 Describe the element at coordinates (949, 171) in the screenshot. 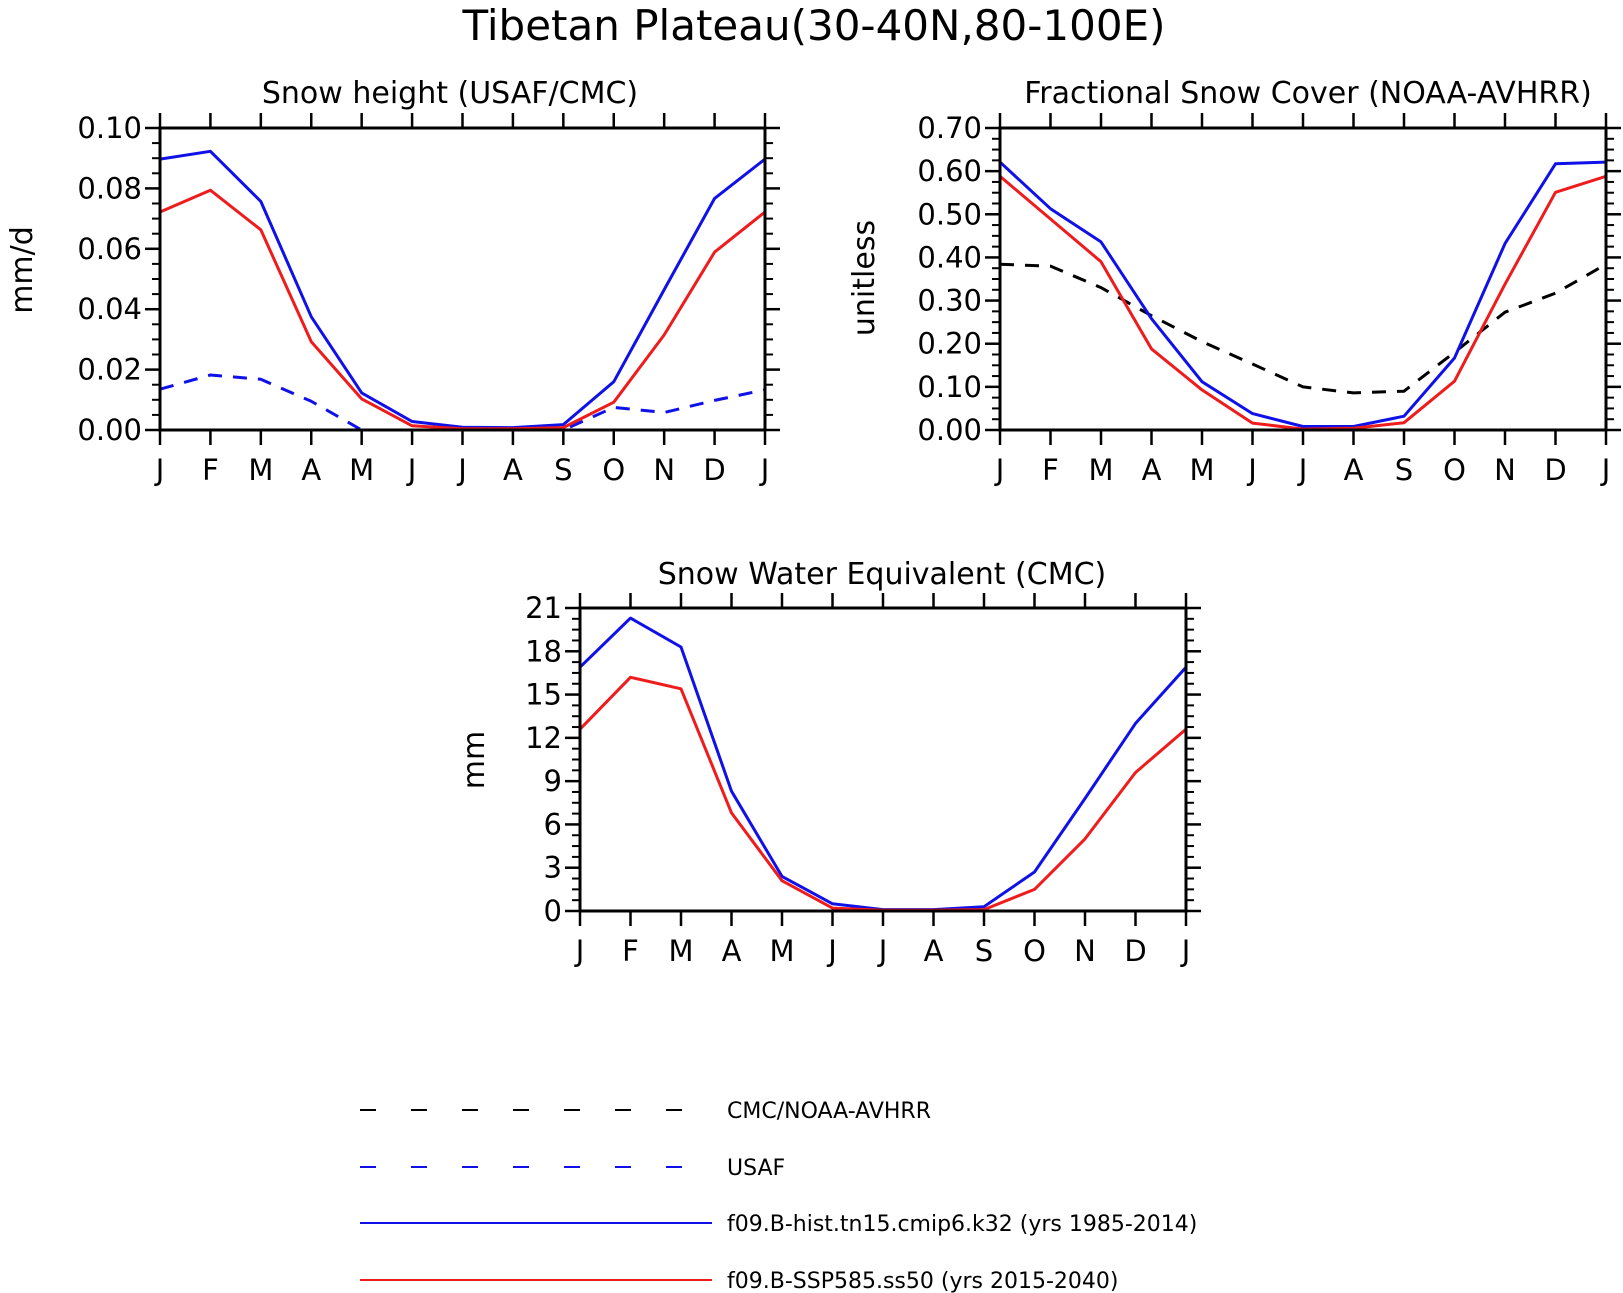

I see `y-tick-label: 0.60` at that location.